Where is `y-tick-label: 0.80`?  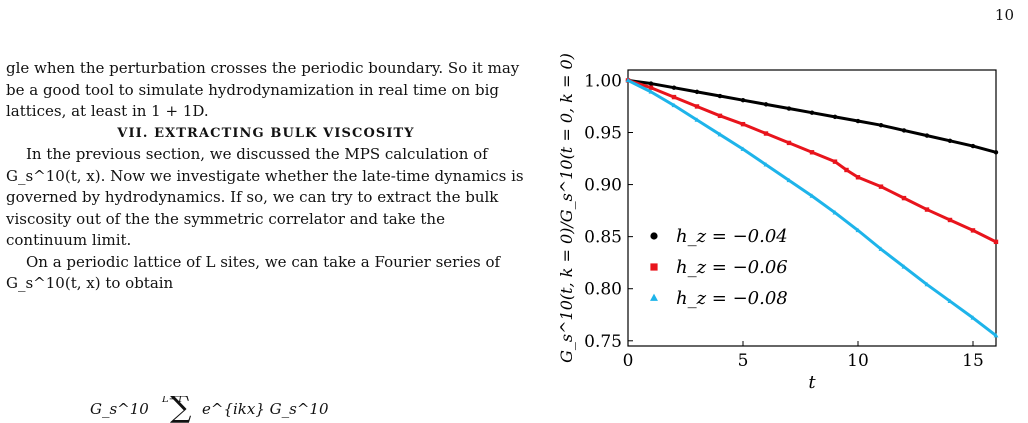
y-tick-label: 0.80 is located at coordinates (603, 290).